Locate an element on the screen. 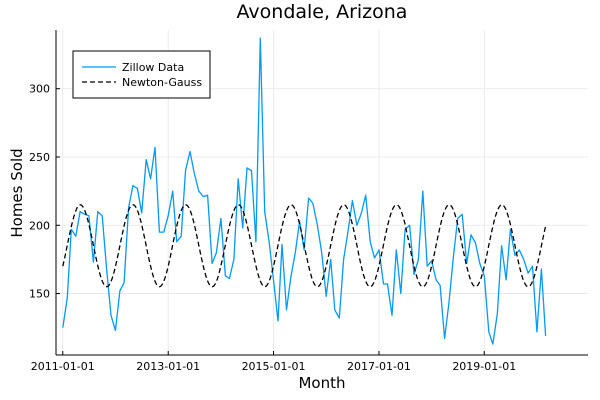 The height and width of the screenshot is (400, 600). y-tick-label: 250 is located at coordinates (39, 157).